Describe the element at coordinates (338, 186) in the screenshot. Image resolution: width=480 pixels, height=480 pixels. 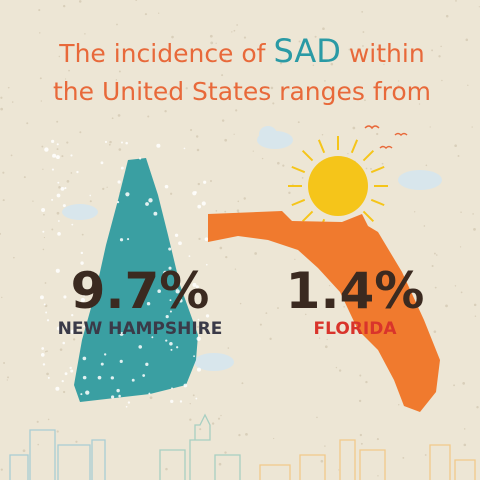
I see `sun` at that location.